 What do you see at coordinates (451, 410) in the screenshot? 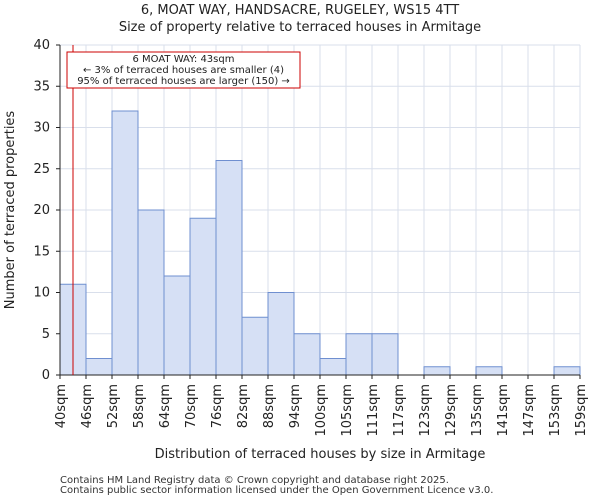
I see `x-tick-label: 129sqm` at bounding box center [451, 410].